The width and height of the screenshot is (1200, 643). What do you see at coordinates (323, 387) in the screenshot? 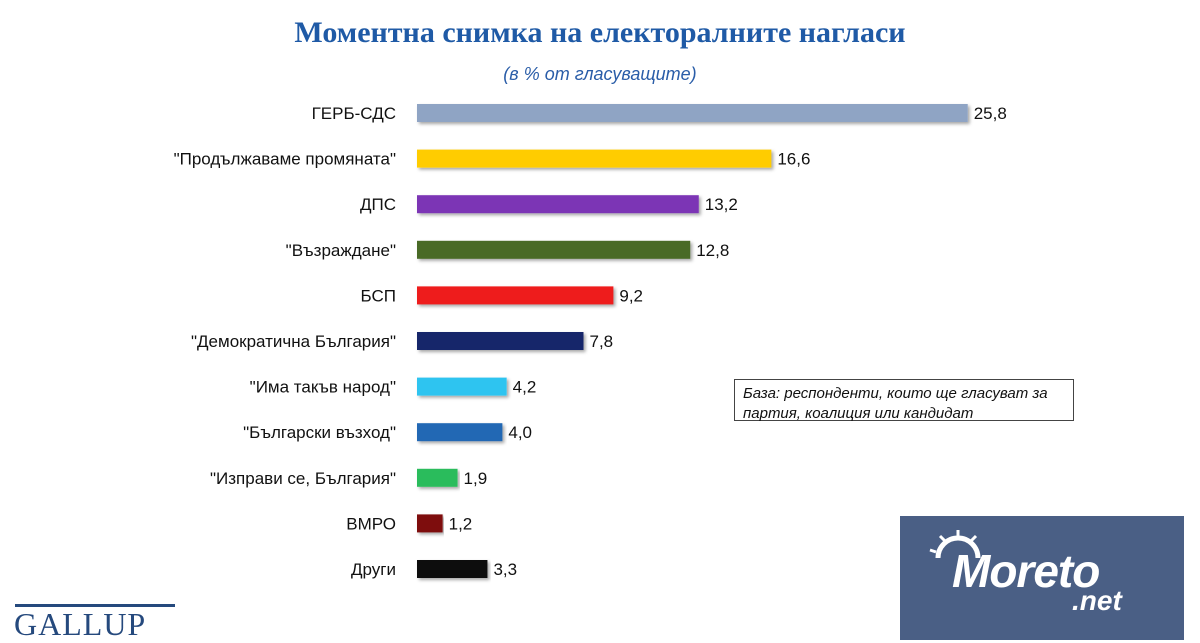
I see `category-label: "Има такъв народ"` at bounding box center [323, 387].